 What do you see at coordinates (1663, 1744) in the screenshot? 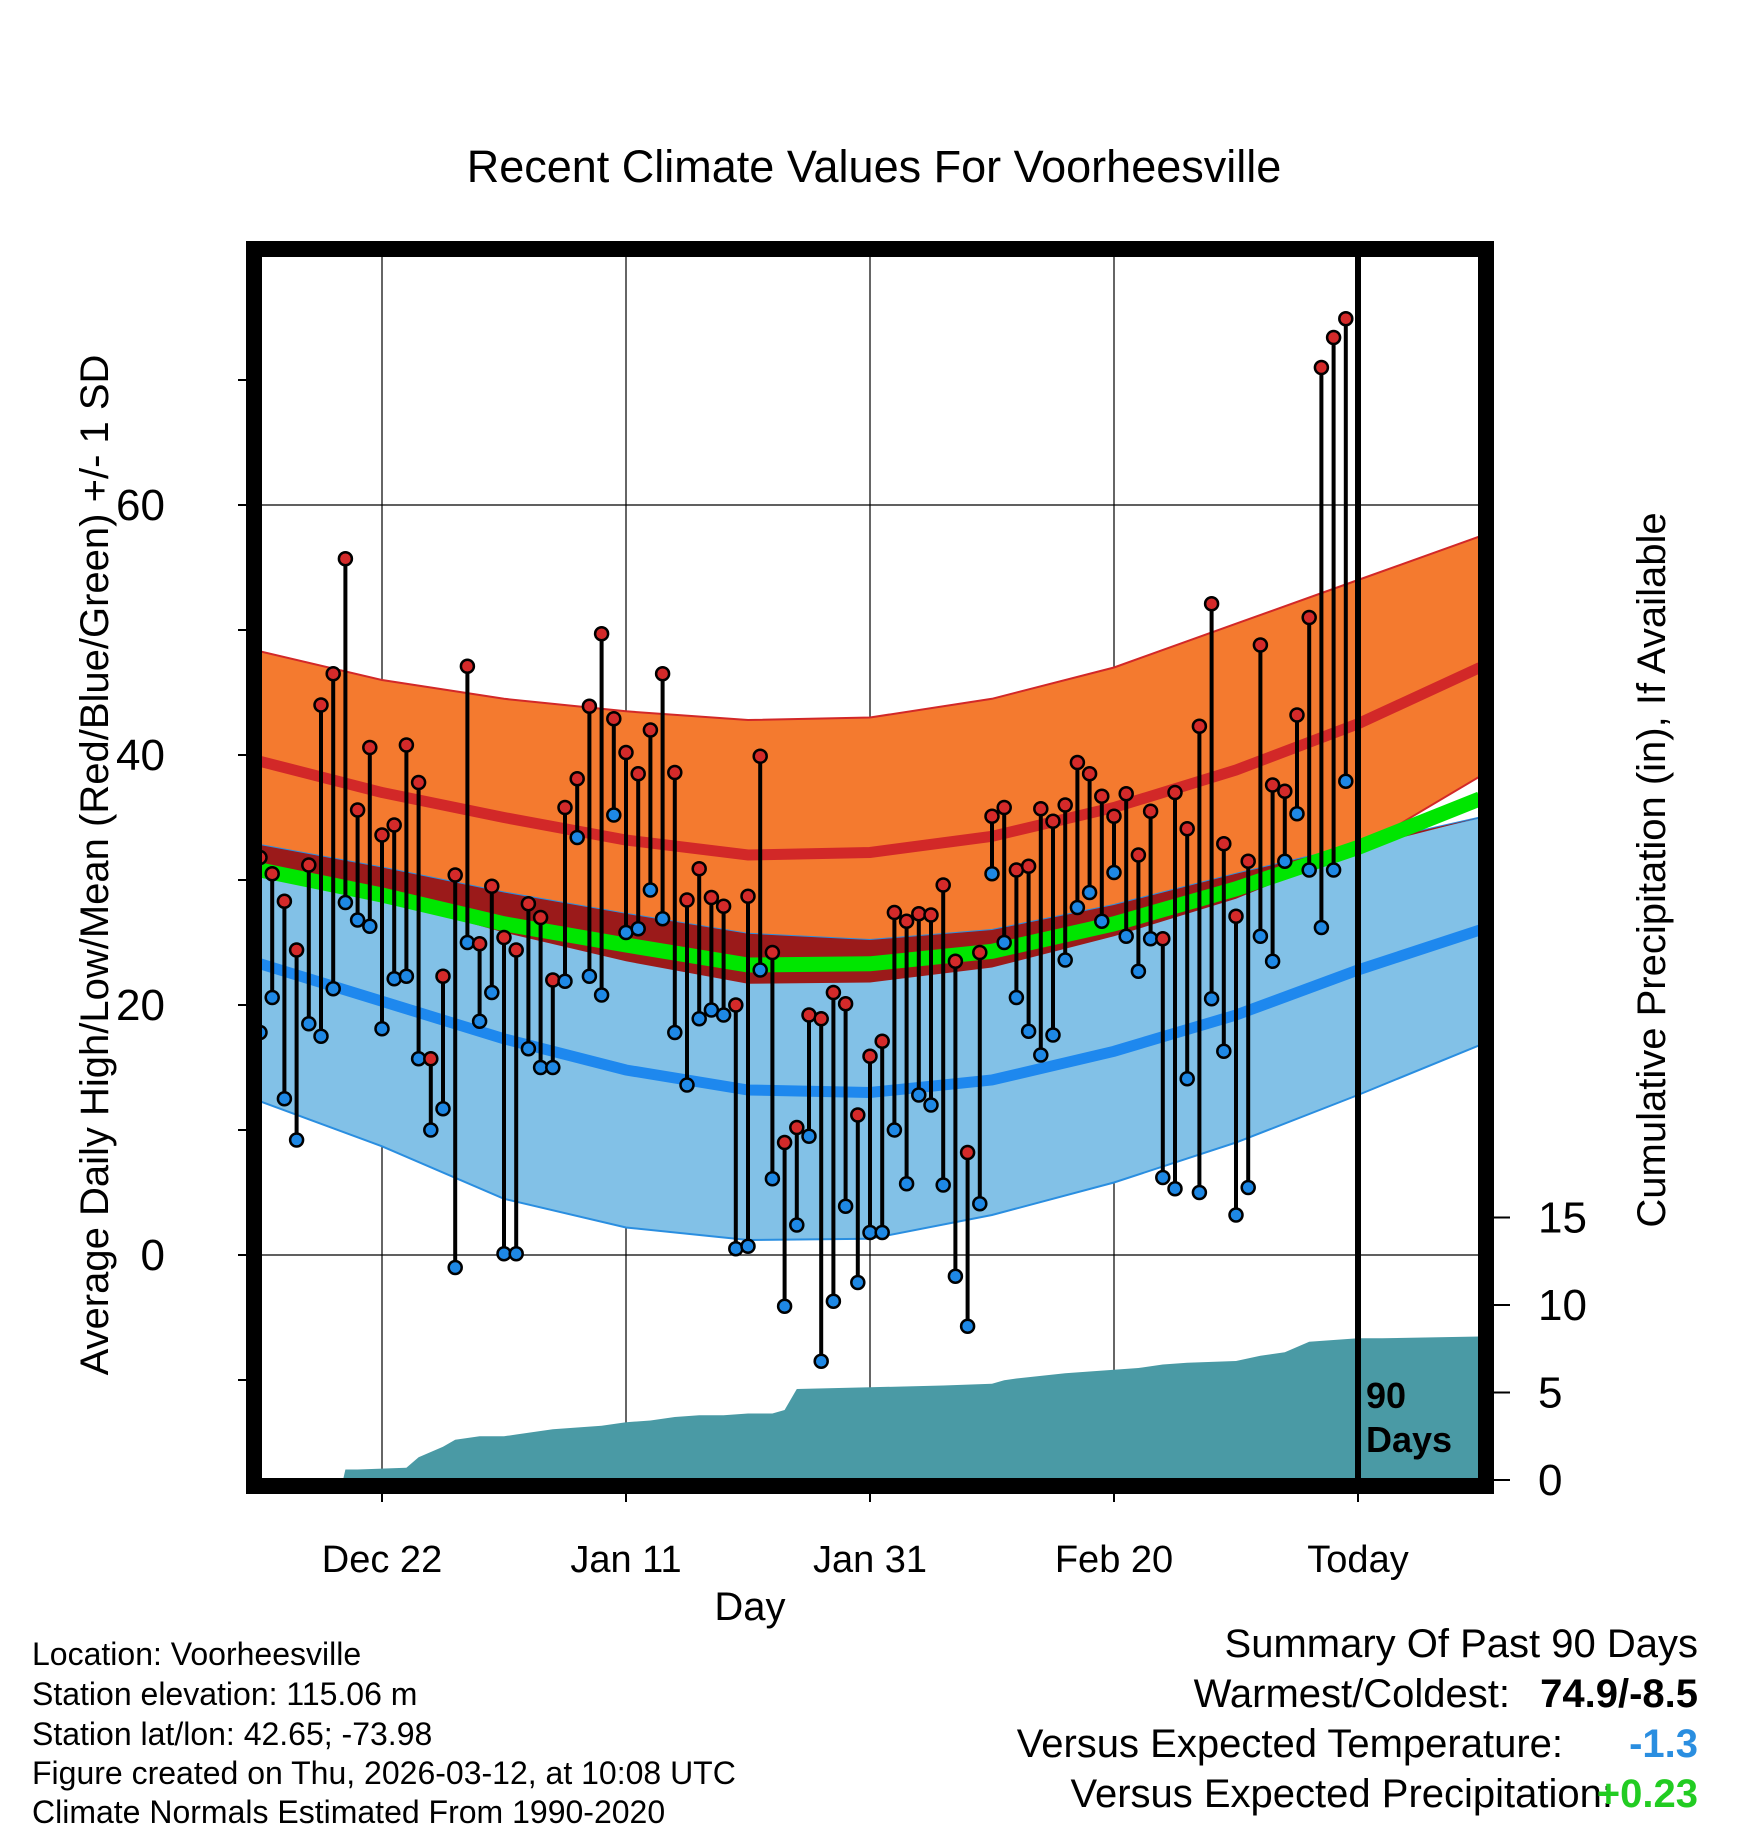
I see `summary-temp-value: -1.3` at bounding box center [1663, 1744].